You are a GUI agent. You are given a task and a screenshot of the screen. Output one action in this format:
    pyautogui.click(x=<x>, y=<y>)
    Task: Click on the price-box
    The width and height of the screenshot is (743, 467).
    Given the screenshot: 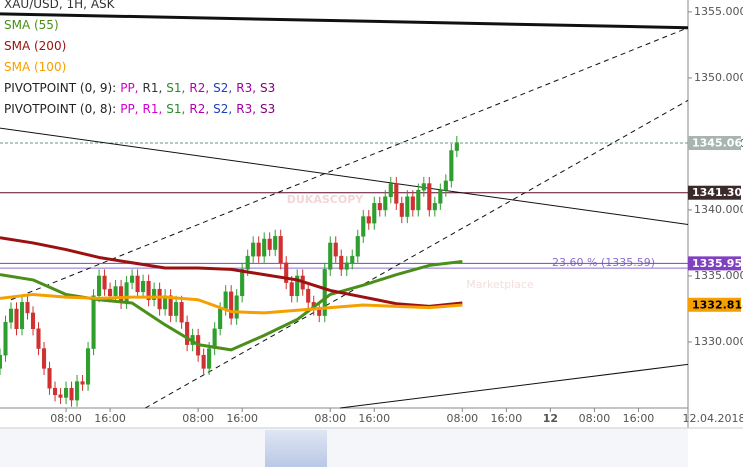 What is the action you would take?
    pyautogui.click(x=714, y=192)
    